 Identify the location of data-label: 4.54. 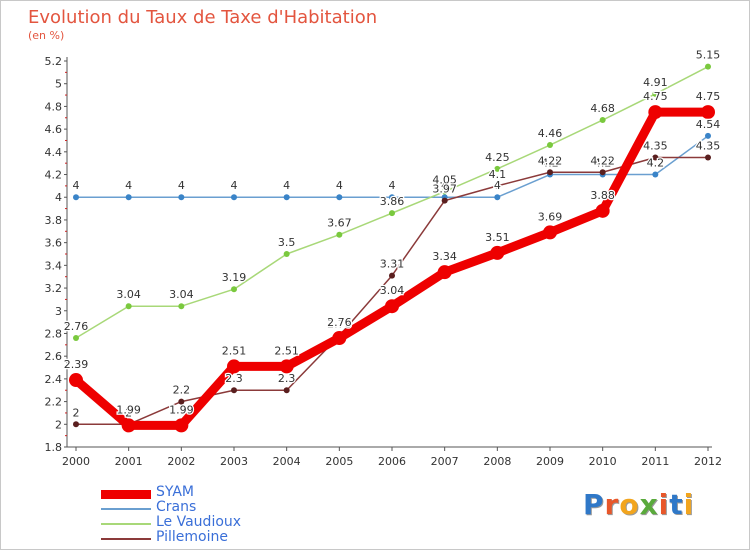
(708, 124).